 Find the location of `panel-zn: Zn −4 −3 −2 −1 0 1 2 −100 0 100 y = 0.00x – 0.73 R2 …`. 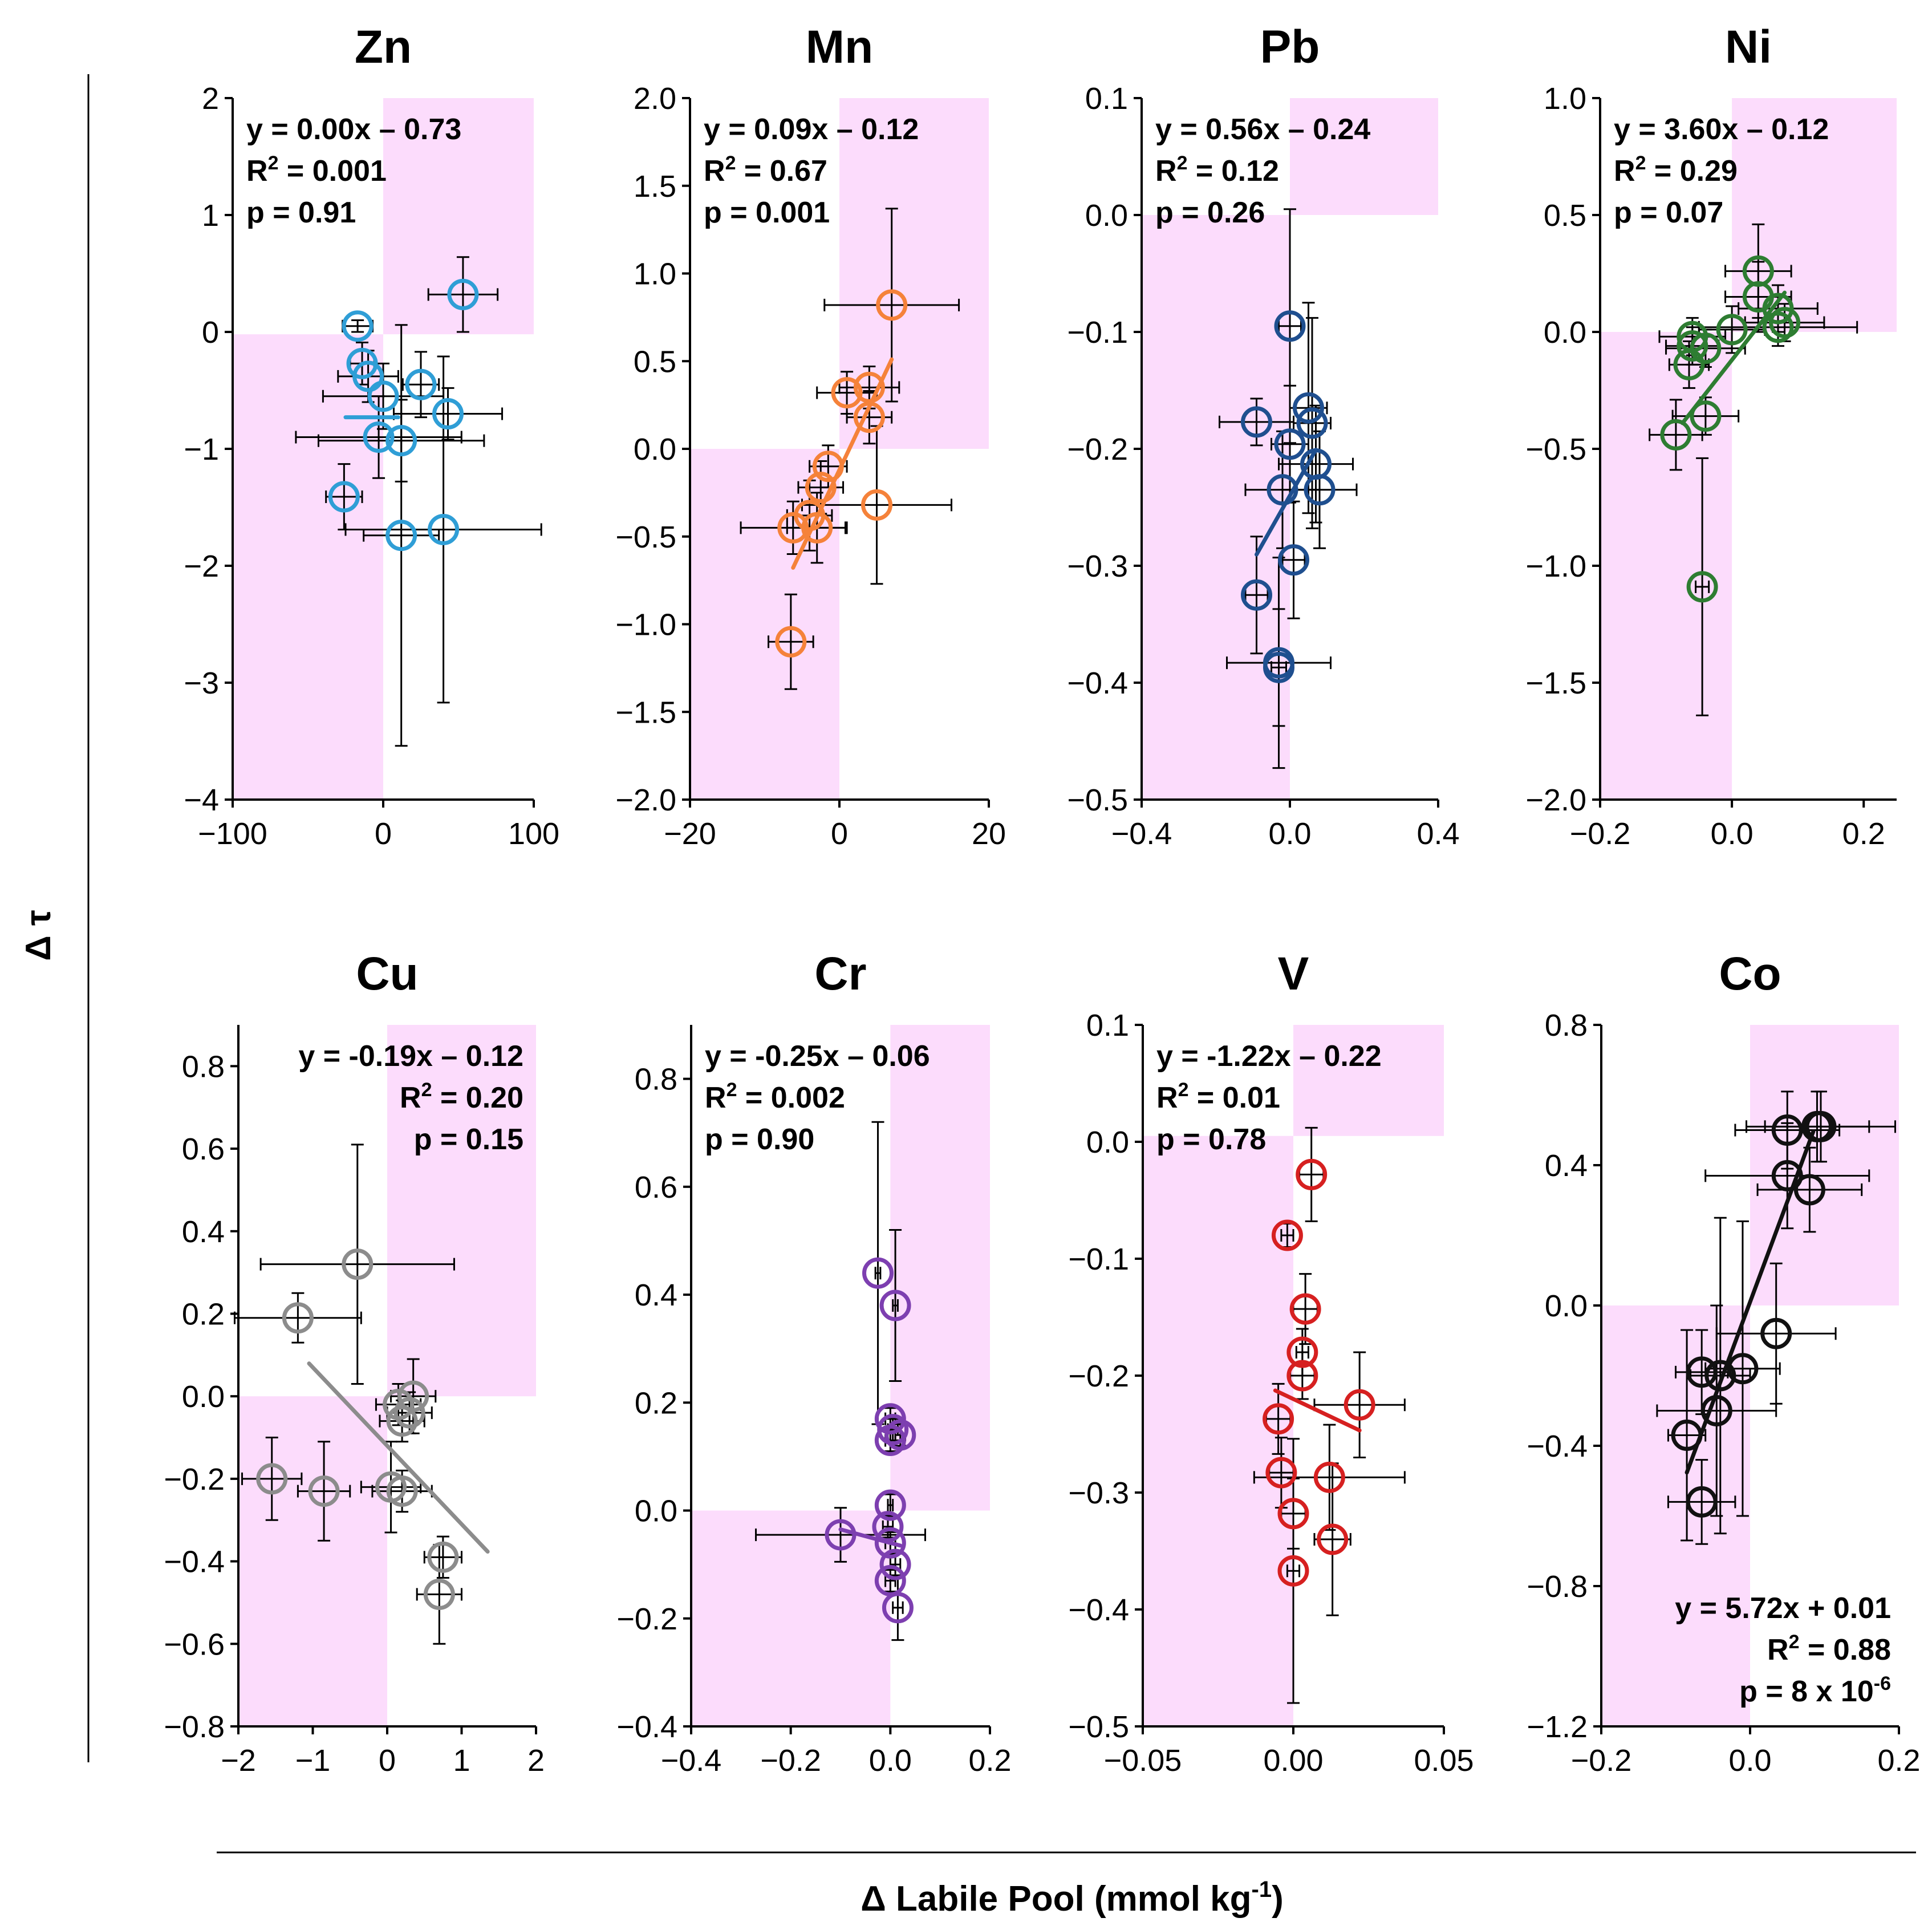

panel-zn: Zn −4 −3 −2 −1 0 1 2 −100 0 100 y = 0.00x – 0.73 R2 … is located at coordinates (371, 436).